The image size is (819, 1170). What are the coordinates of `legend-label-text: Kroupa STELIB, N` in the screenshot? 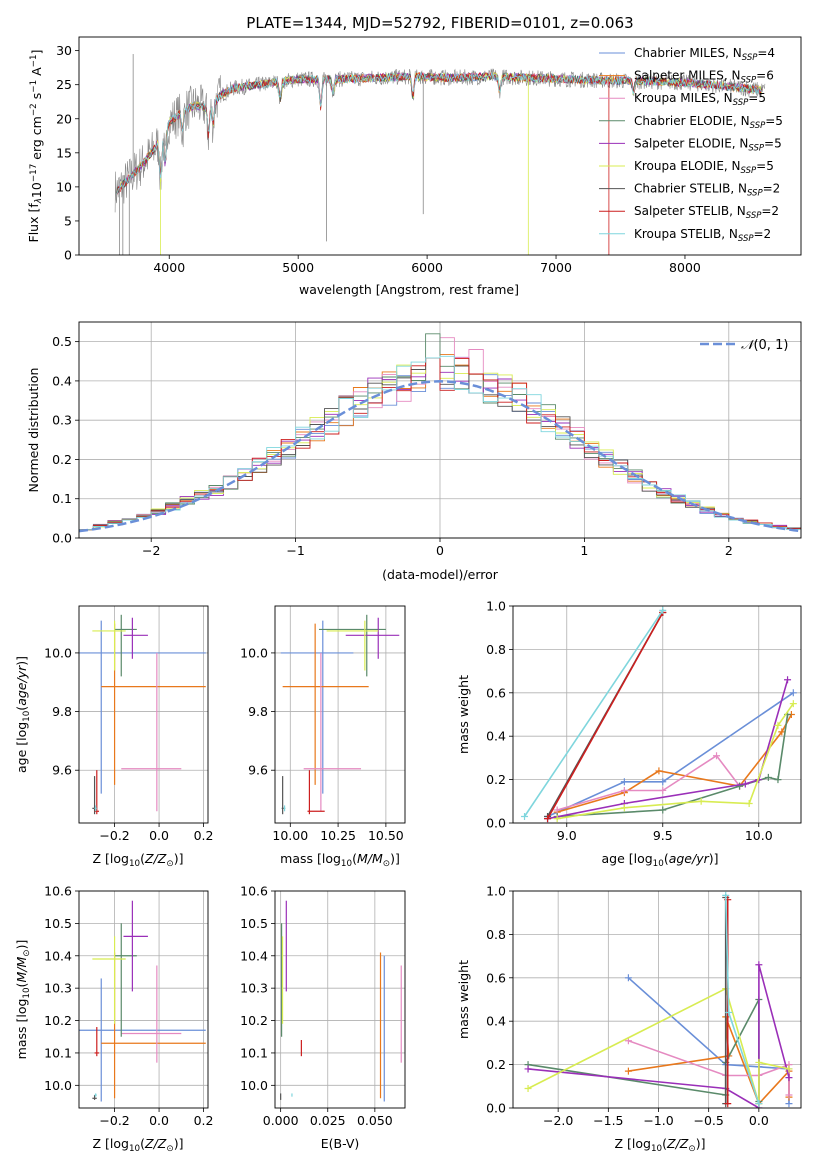 It's located at (686, 234).